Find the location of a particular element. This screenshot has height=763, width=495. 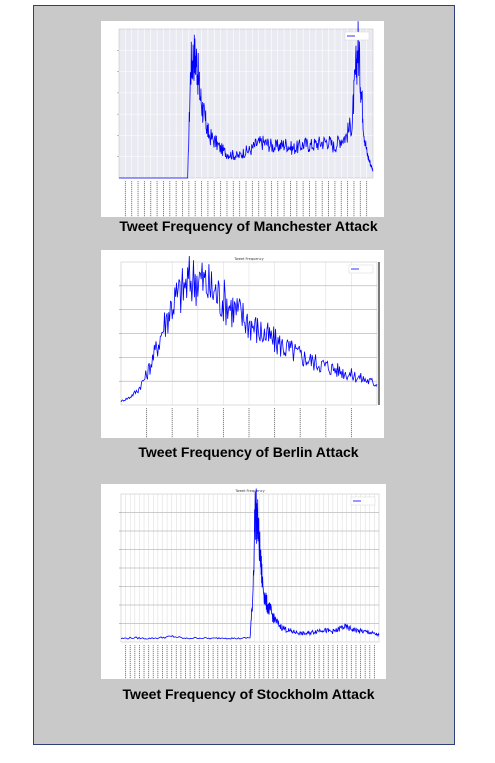

manchester-tweet-frequency-chart is located at coordinates (245, 119).